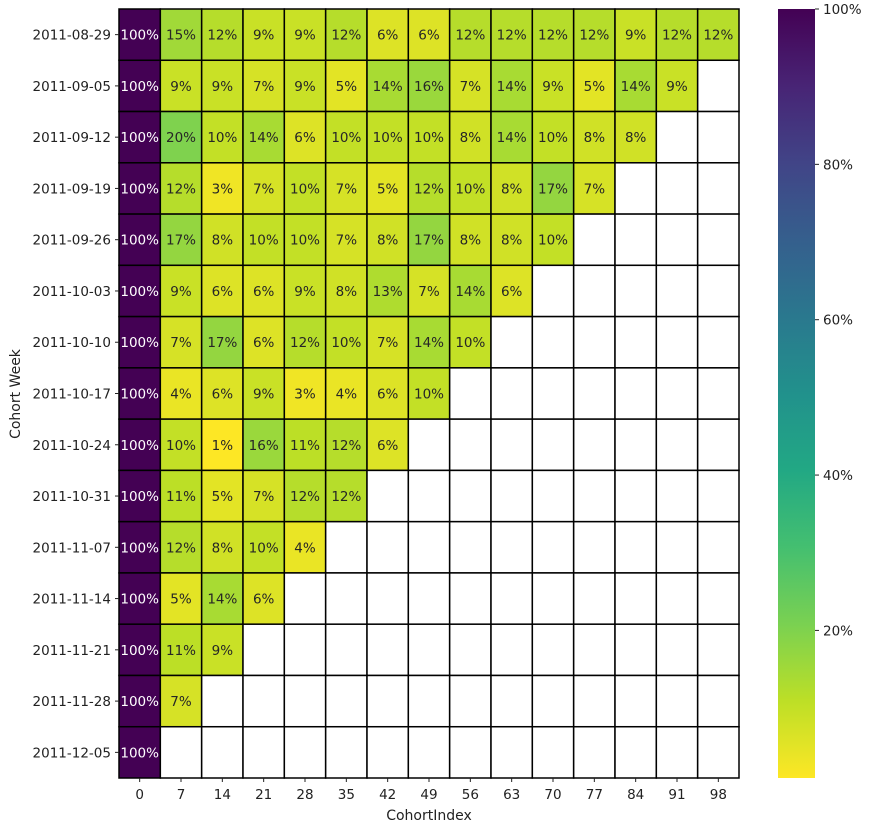 The height and width of the screenshot is (835, 874). I want to click on x-tick-label: 42, so click(387, 795).